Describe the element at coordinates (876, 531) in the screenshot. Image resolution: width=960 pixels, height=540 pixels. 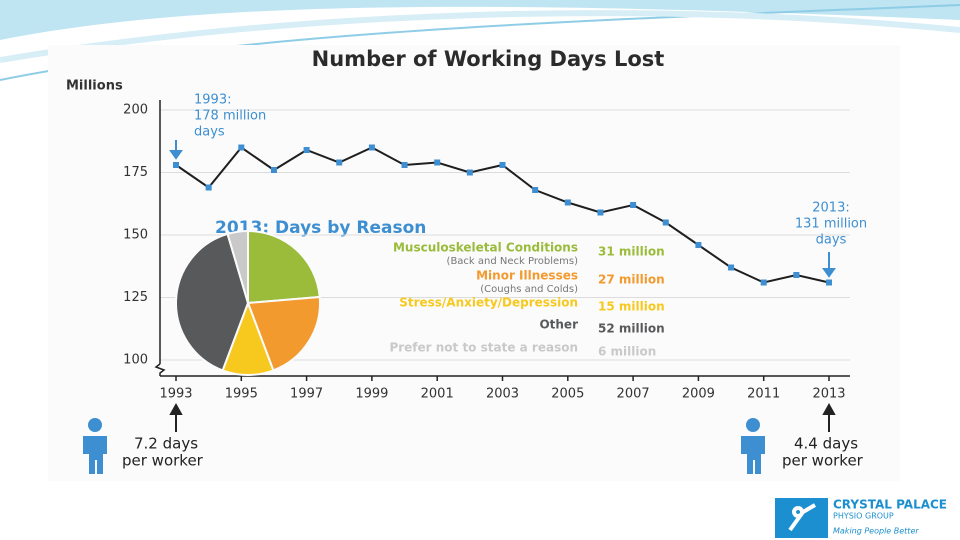
I see `logo-tagline: Making People Better` at that location.